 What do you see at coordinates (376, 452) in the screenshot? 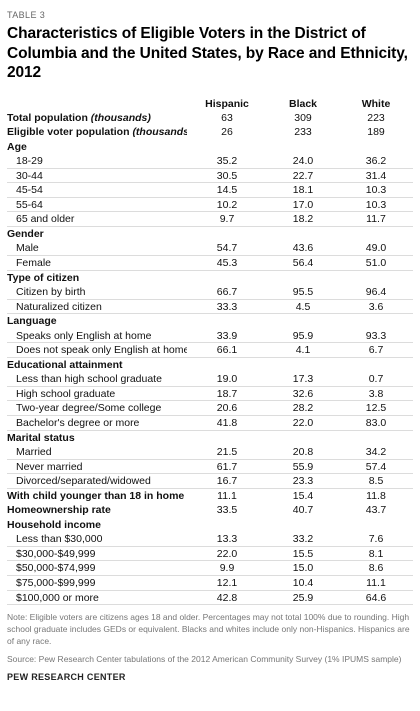
I see `cell-white: 34.2` at bounding box center [376, 452].